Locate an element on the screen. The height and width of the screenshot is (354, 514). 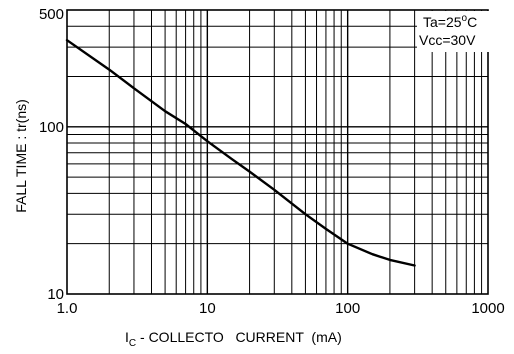
legend-box: Ta=25oC Vcc=30V is located at coordinates (454, 31).